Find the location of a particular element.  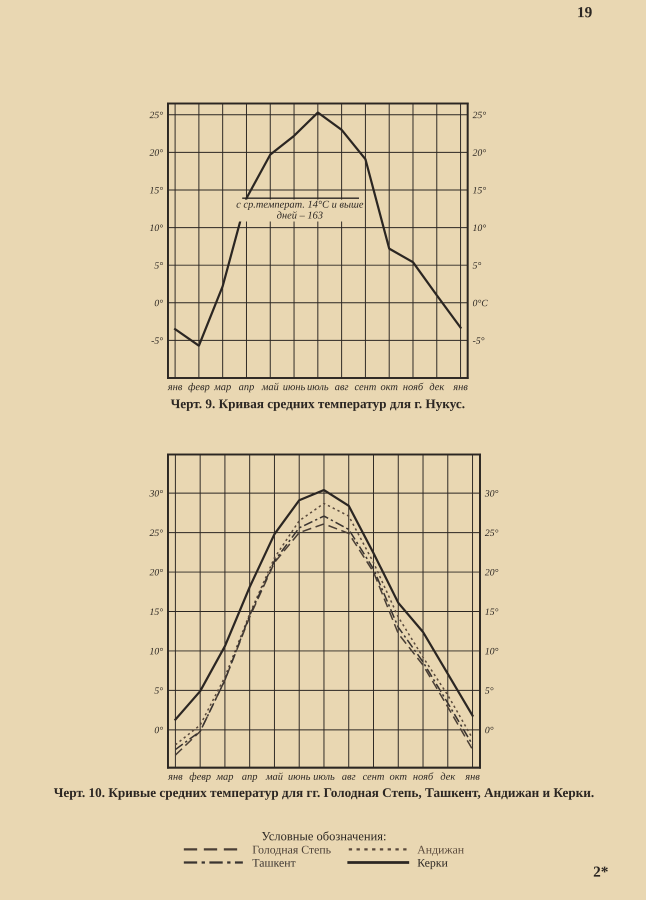

annotation: с ср.температ. 14°С и выше дней – 163 is located at coordinates (300, 209).